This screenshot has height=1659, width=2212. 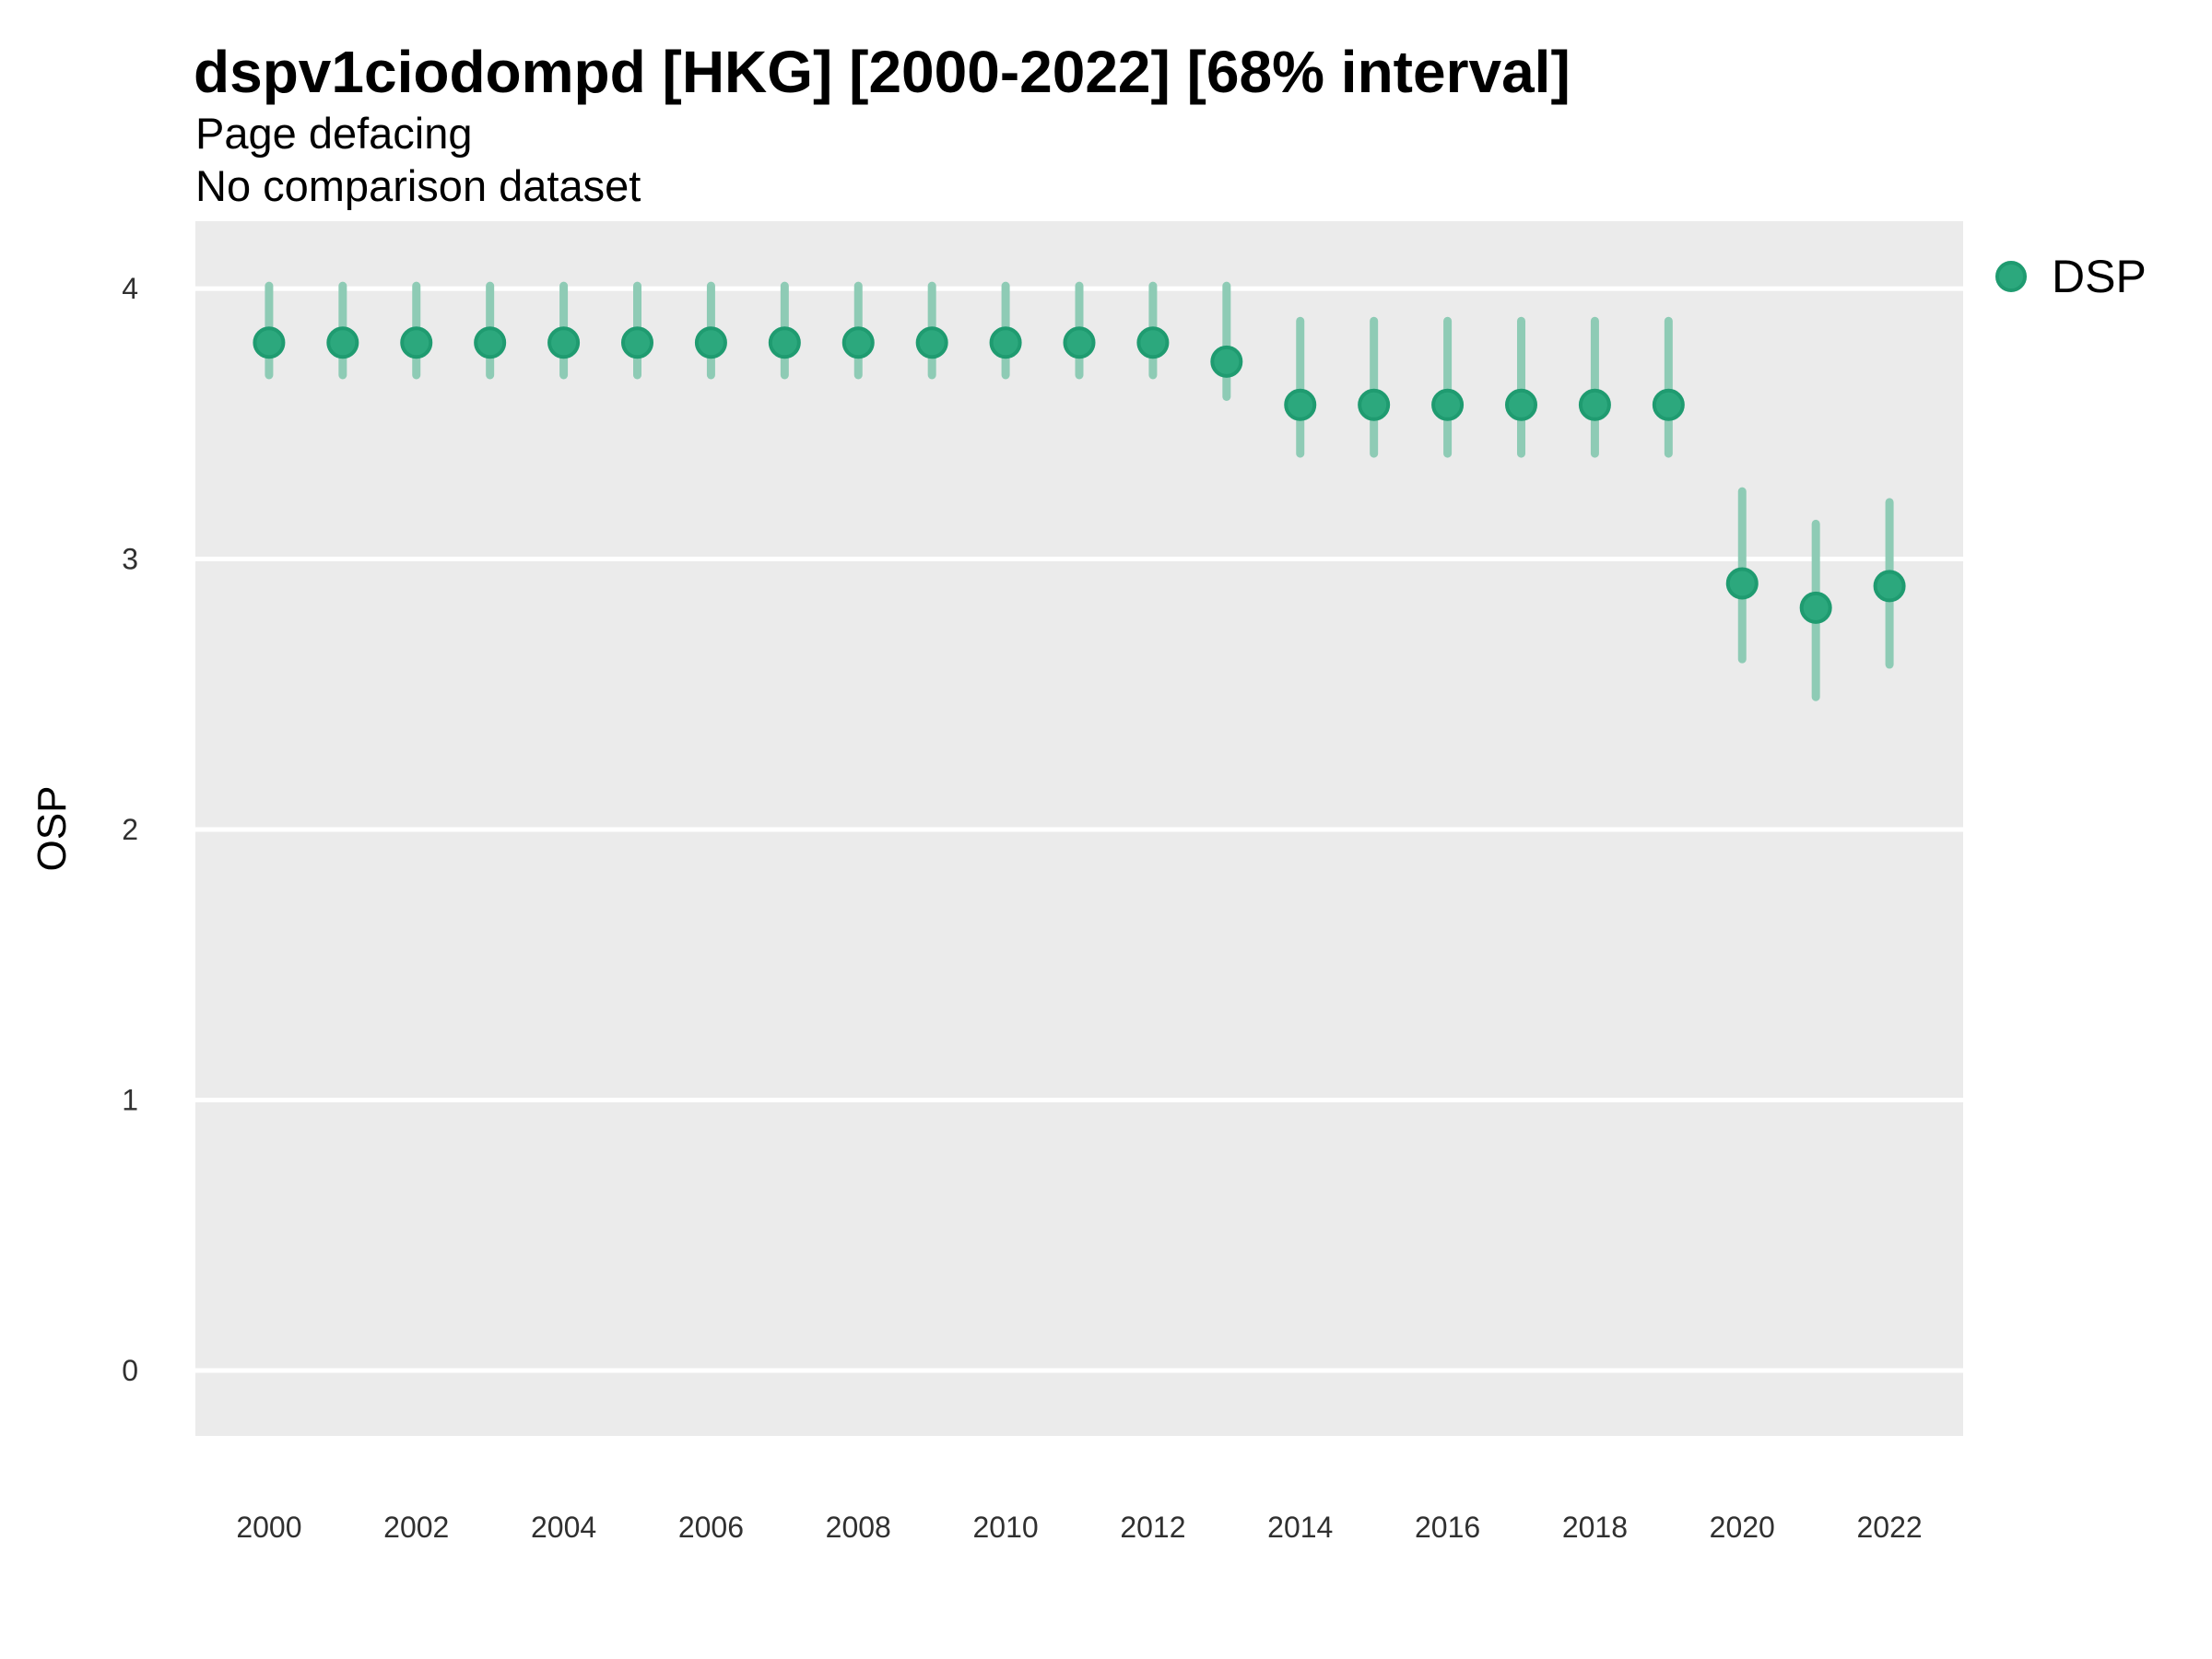 What do you see at coordinates (334, 133) in the screenshot?
I see `chart-subtitle: Page defacing` at bounding box center [334, 133].